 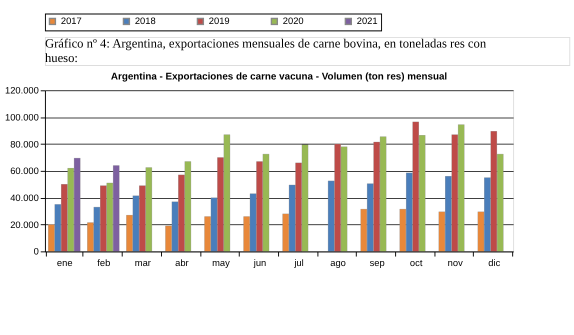 What do you see at coordinates (145, 21) in the screenshot?
I see `legend-label: 2018` at bounding box center [145, 21].